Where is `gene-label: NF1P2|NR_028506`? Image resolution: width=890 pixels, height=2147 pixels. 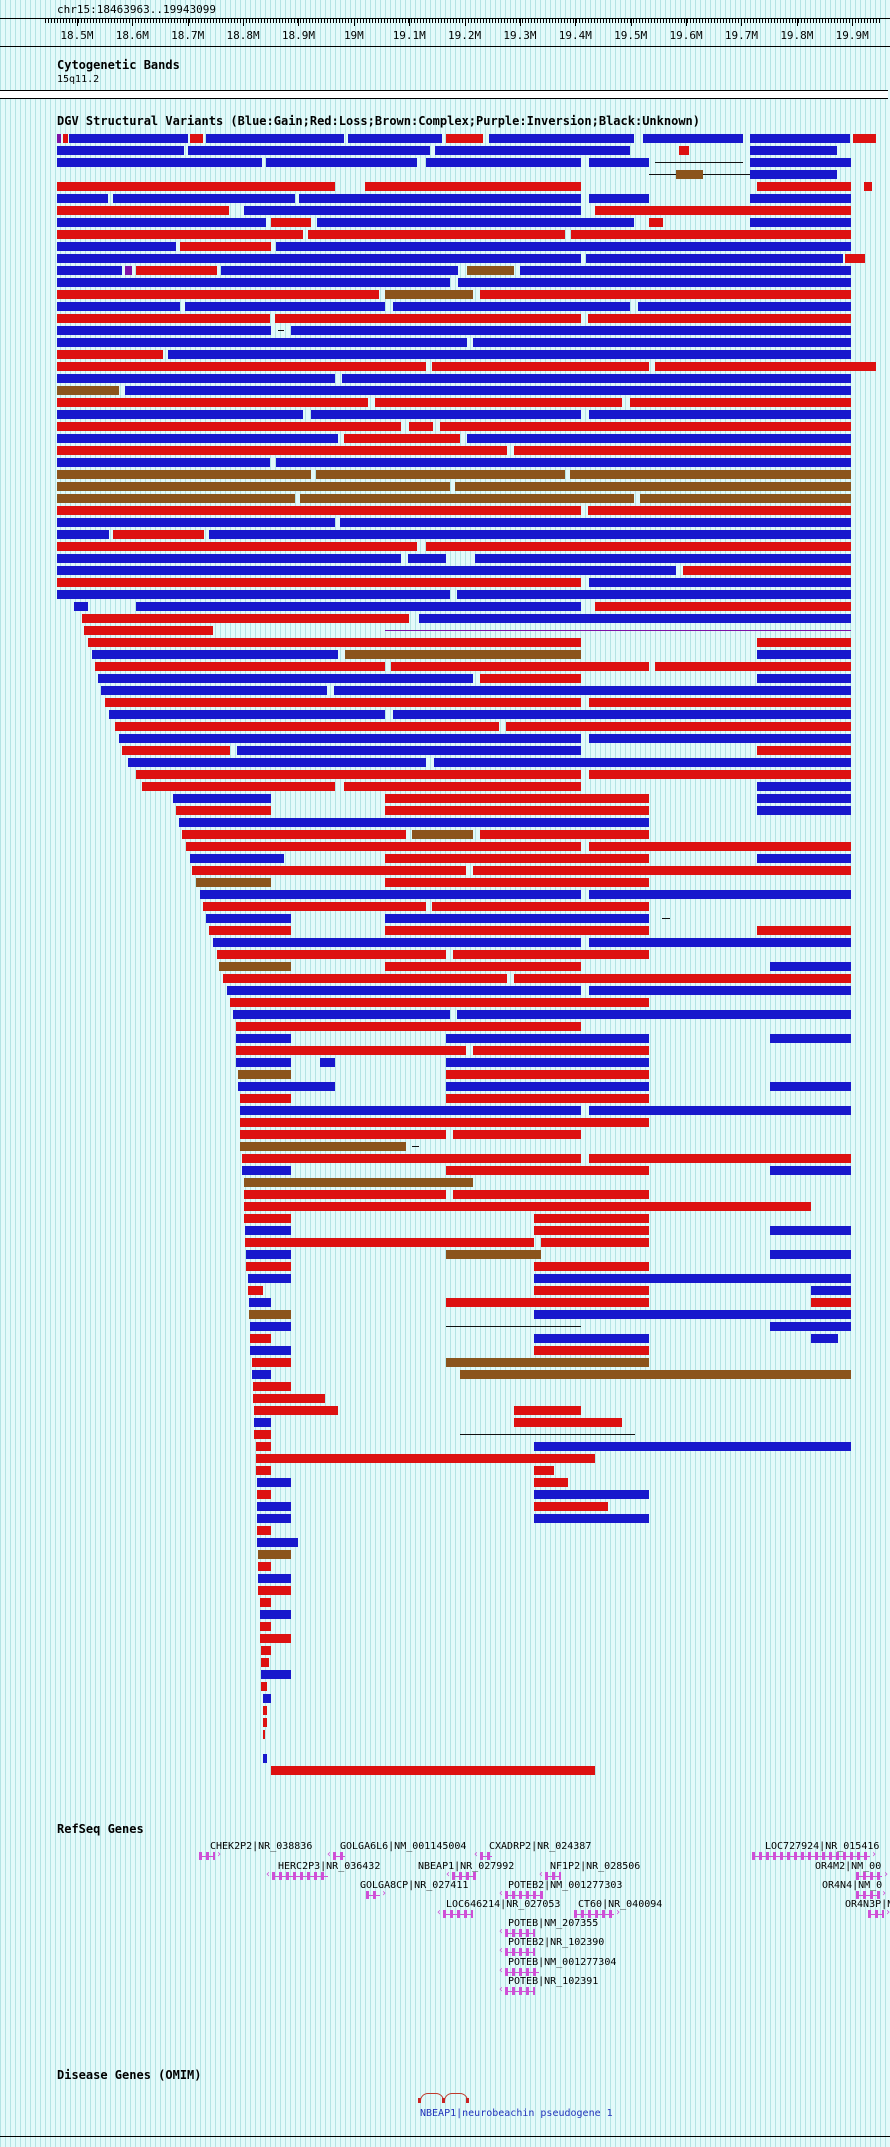
gene-label: NF1P2|NR_028506 is located at coordinates (595, 1866).